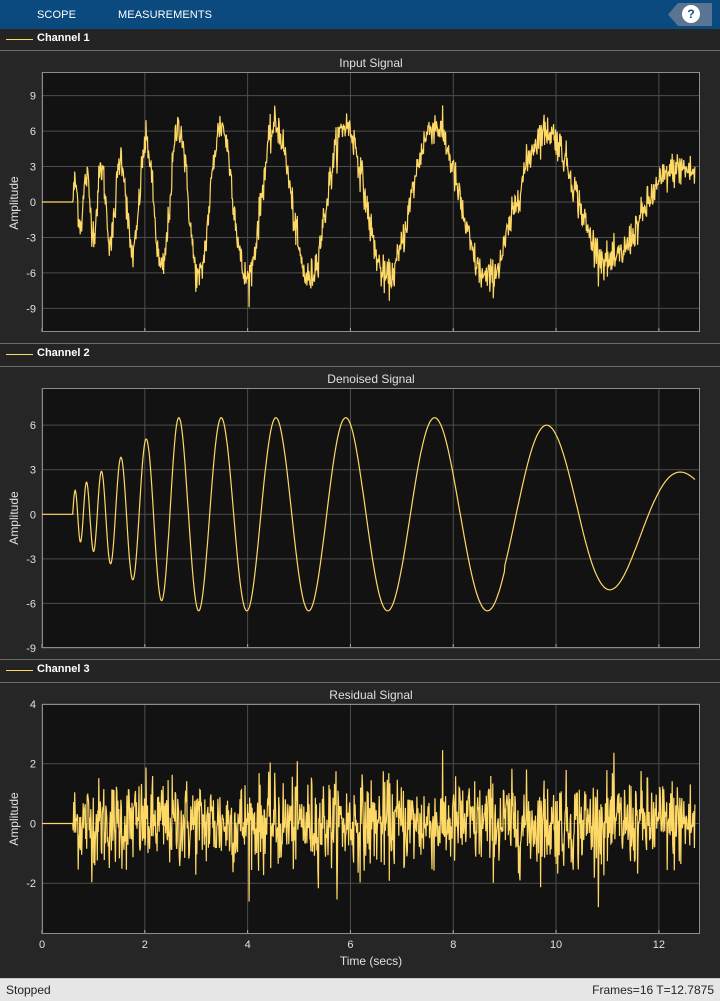 Image resolution: width=720 pixels, height=1001 pixels. What do you see at coordinates (63, 353) in the screenshot?
I see `legend-label: Channel 2` at bounding box center [63, 353].